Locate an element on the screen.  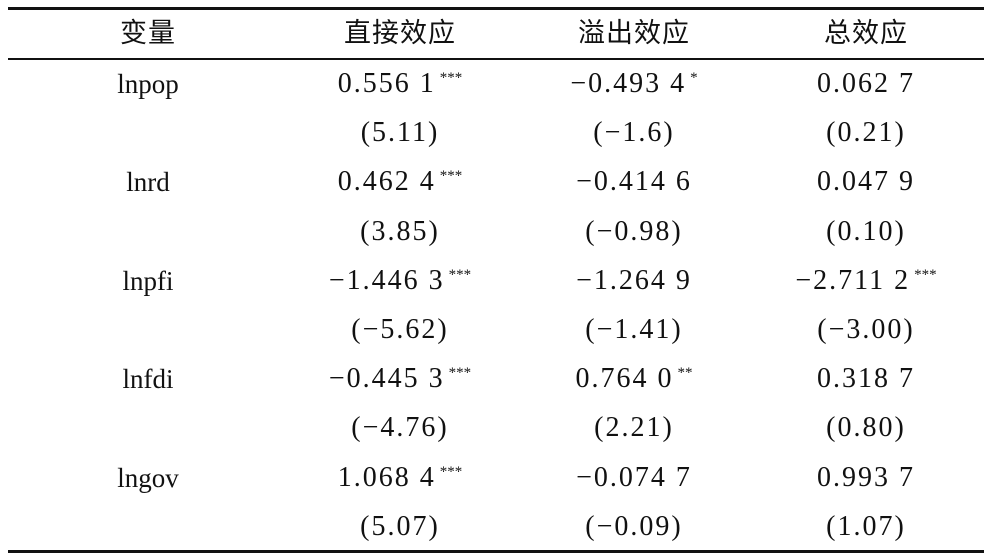
header-cell: 变量 is located at coordinates (148, 33).